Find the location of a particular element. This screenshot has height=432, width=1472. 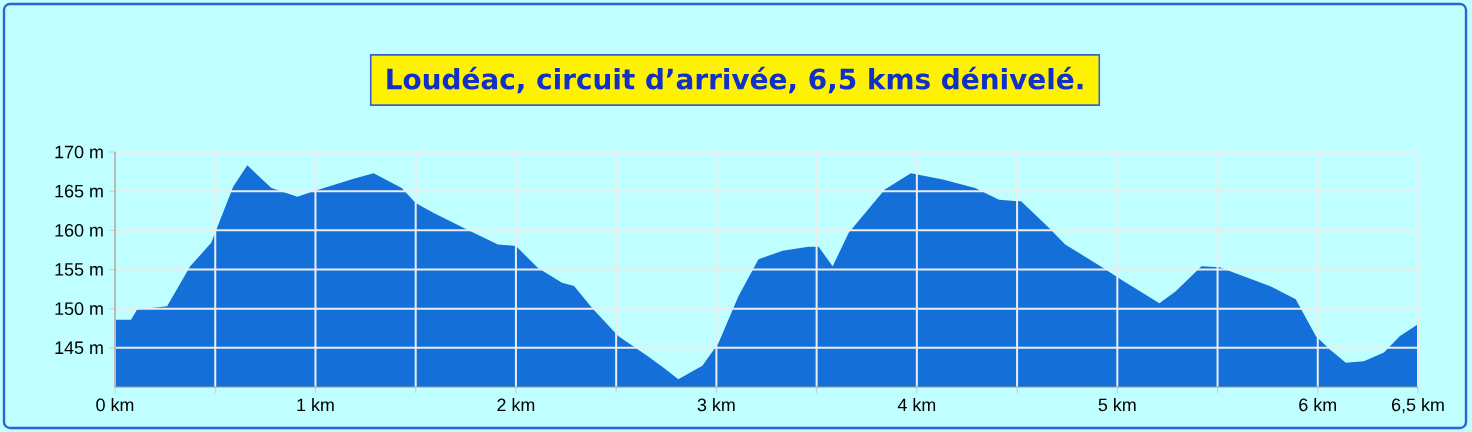

y-tick-label: 150 m is located at coordinates (79, 309).